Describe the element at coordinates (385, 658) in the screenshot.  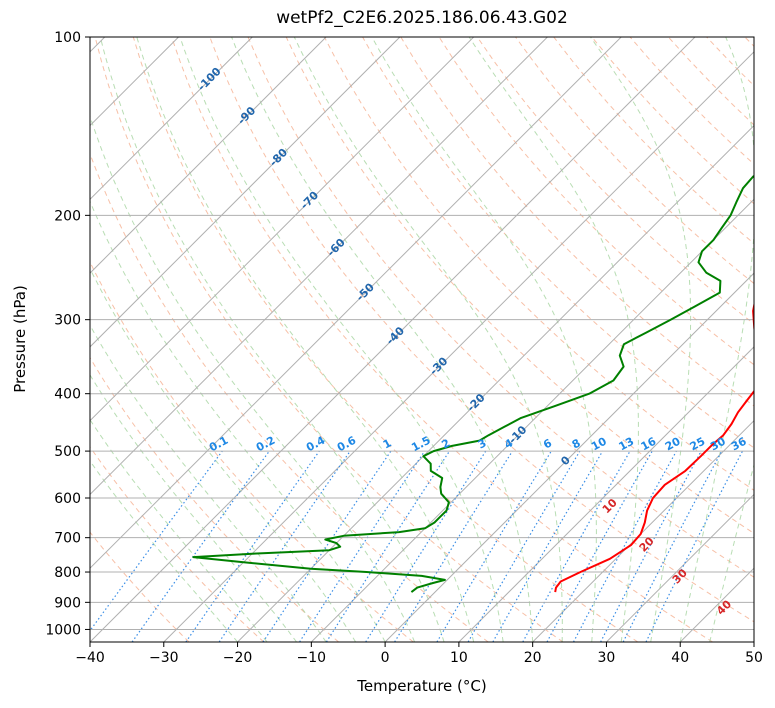
I see `x-tick-label: 0` at that location.